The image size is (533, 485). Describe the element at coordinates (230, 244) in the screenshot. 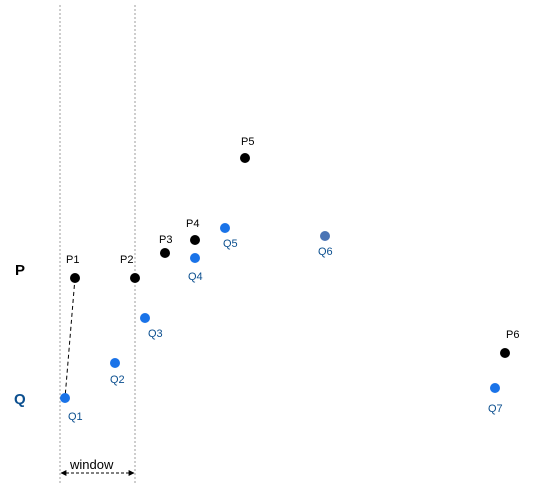

I see `label-q5: Q5` at that location.